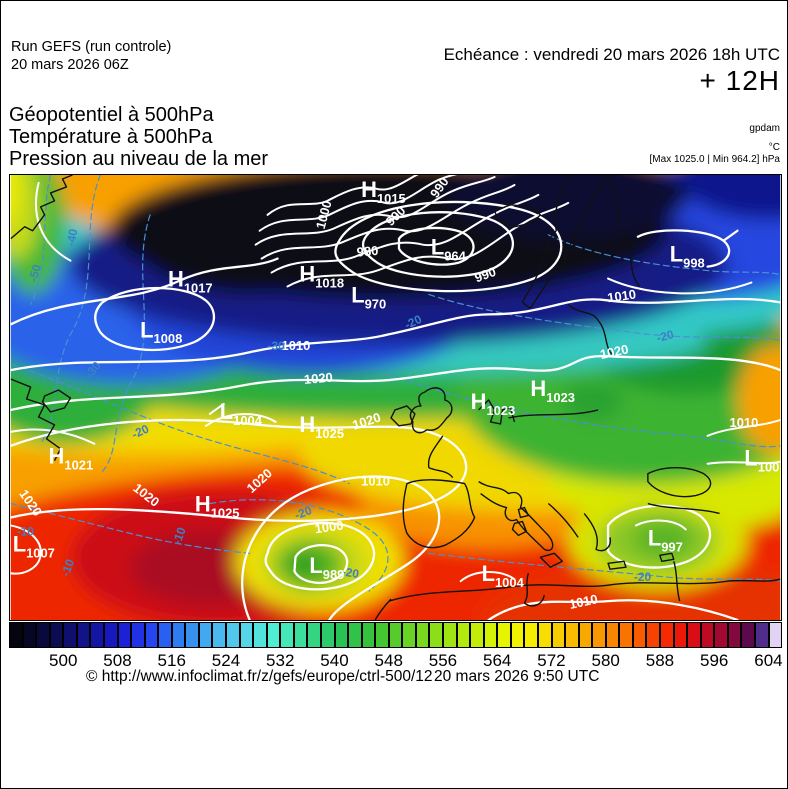 Image resolution: width=788 pixels, height=789 pixels. What do you see at coordinates (388, 660) in the screenshot?
I see `colorbar-tick: 548` at bounding box center [388, 660].